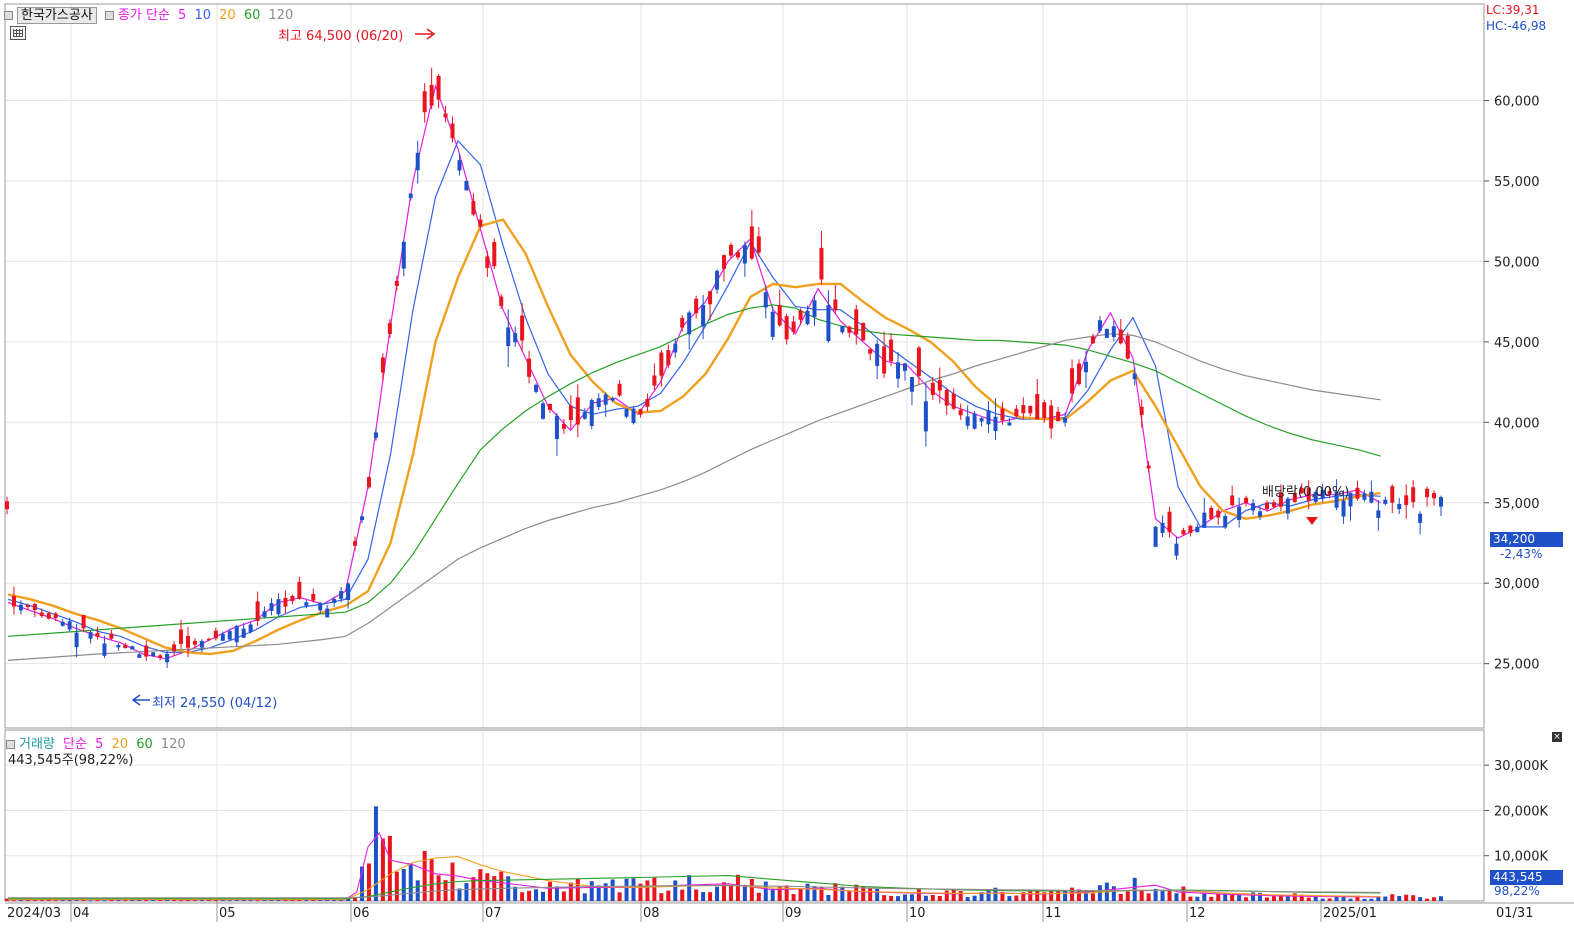 Image resolution: width=1574 pixels, height=935 pixels. I want to click on volume-ma-line, so click(694, 866).